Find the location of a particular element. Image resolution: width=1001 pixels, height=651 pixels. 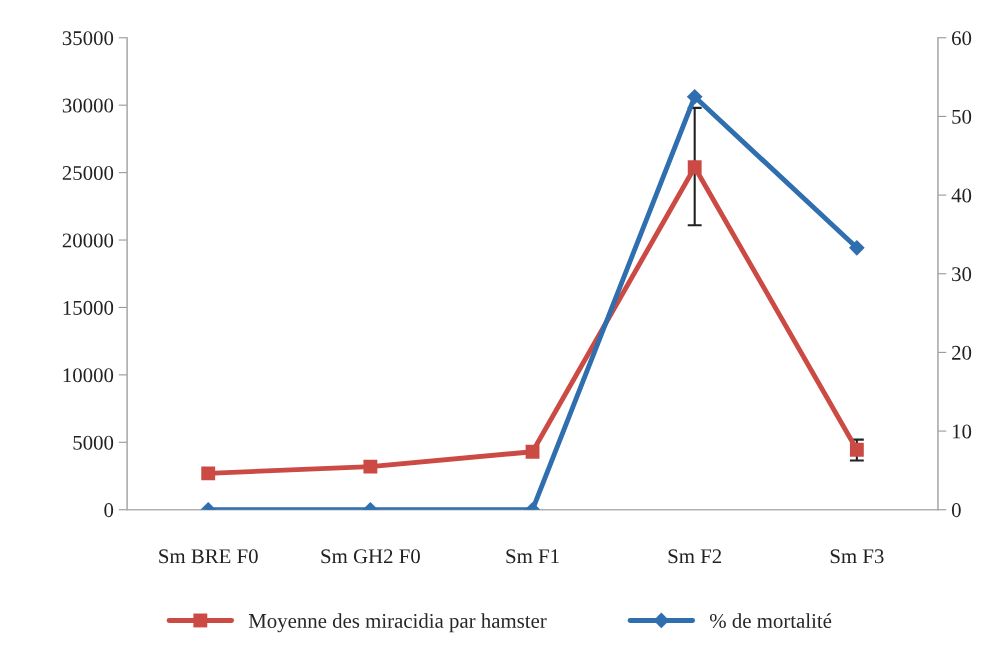

y2-tick-label: 10 is located at coordinates (962, 431).